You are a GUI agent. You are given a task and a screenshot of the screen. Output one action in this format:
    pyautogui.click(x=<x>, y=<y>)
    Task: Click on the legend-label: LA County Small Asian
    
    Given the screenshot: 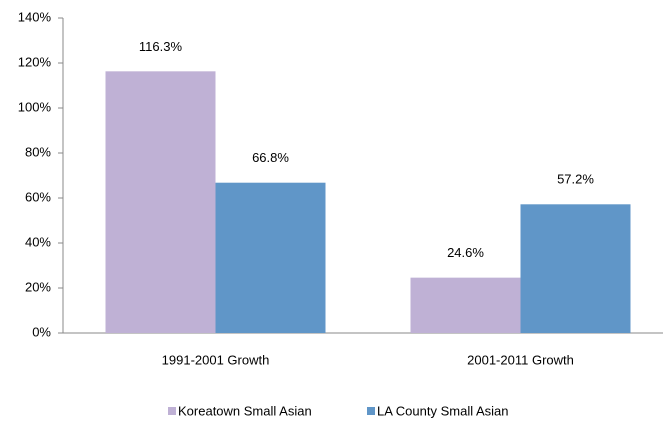 What is the action you would take?
    pyautogui.click(x=443, y=410)
    